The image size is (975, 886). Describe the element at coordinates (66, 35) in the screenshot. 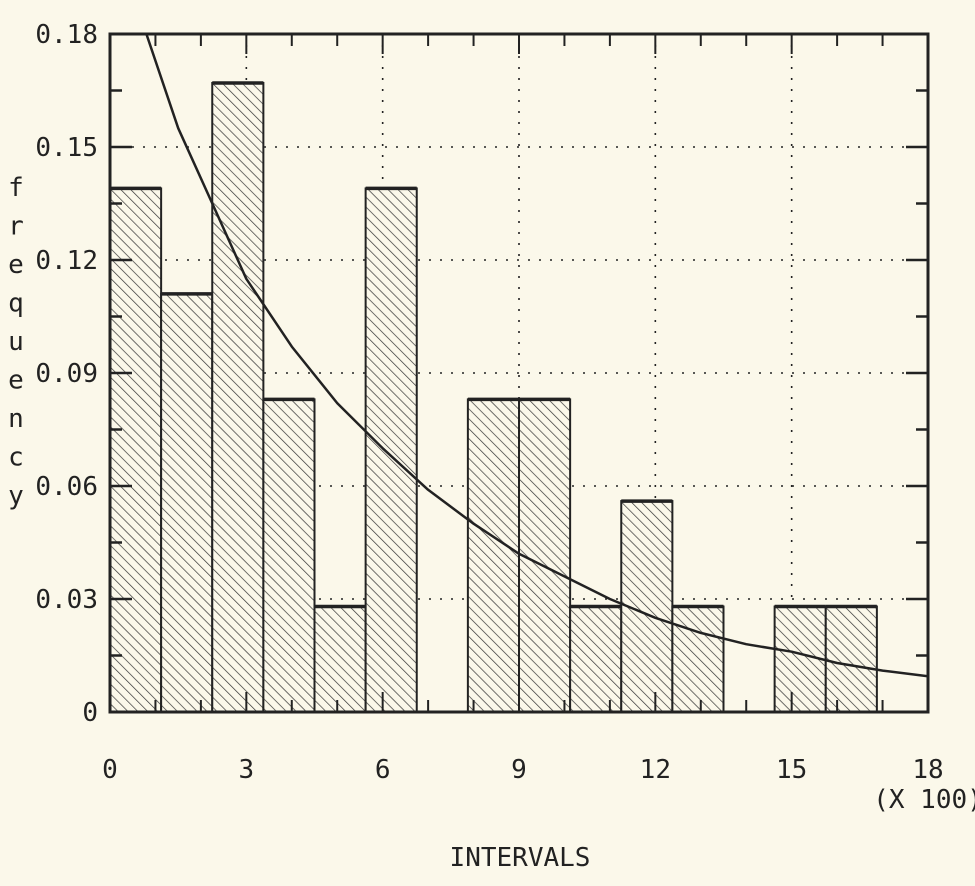

I see `ytick-label-6: 0.18` at that location.